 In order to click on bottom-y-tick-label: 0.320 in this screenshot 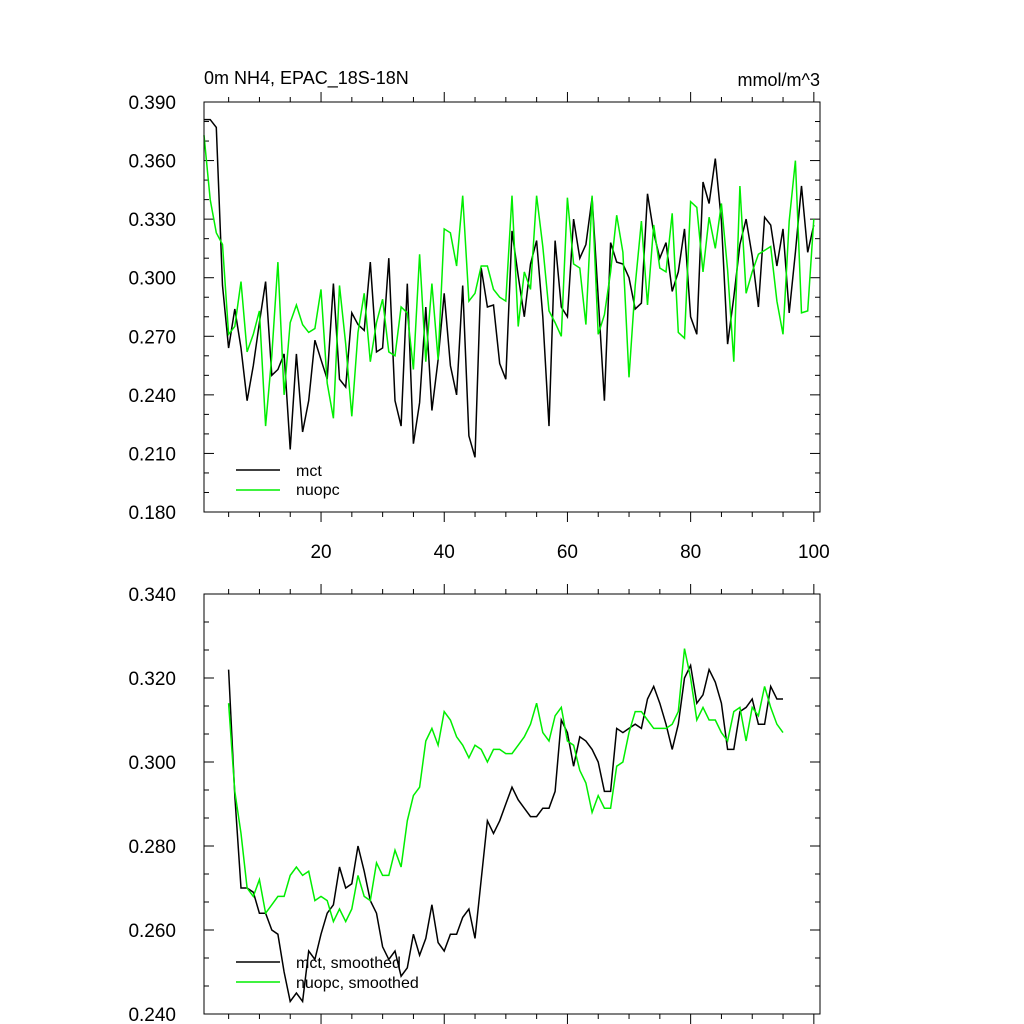, I will do `click(152, 679)`.